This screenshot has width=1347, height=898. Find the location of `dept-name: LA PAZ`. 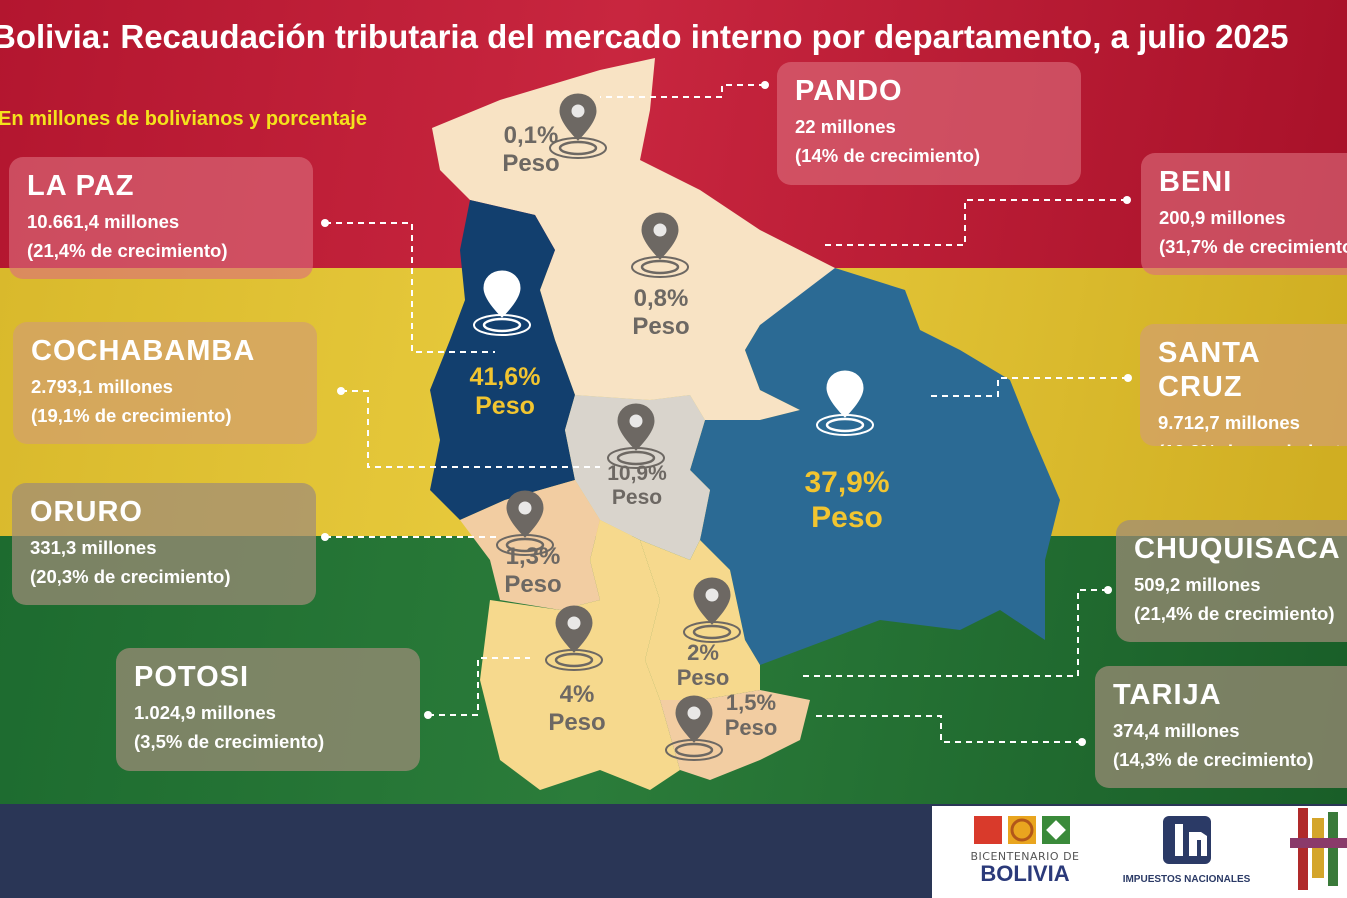

dept-name: LA PAZ is located at coordinates (81, 186).